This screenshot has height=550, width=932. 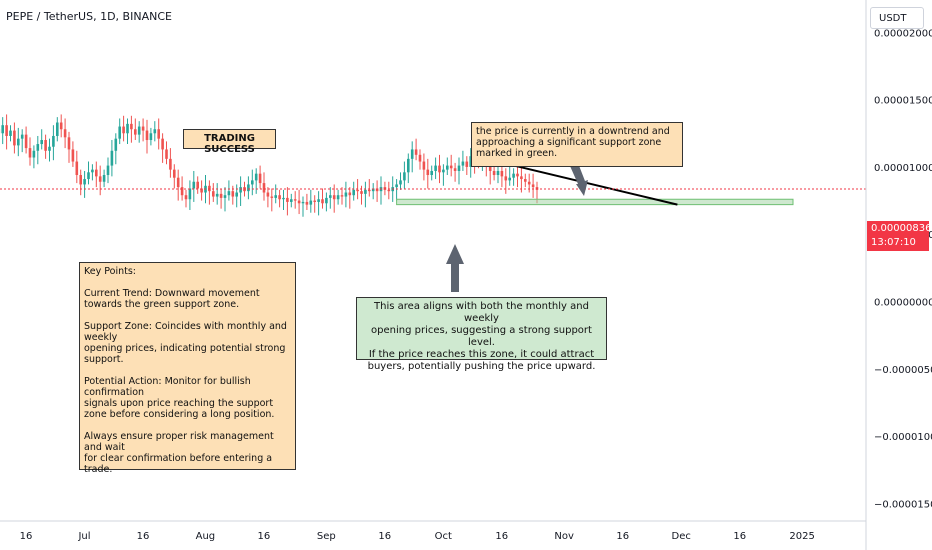 What do you see at coordinates (897, 18) in the screenshot?
I see `currency-button: USDT` at bounding box center [897, 18].